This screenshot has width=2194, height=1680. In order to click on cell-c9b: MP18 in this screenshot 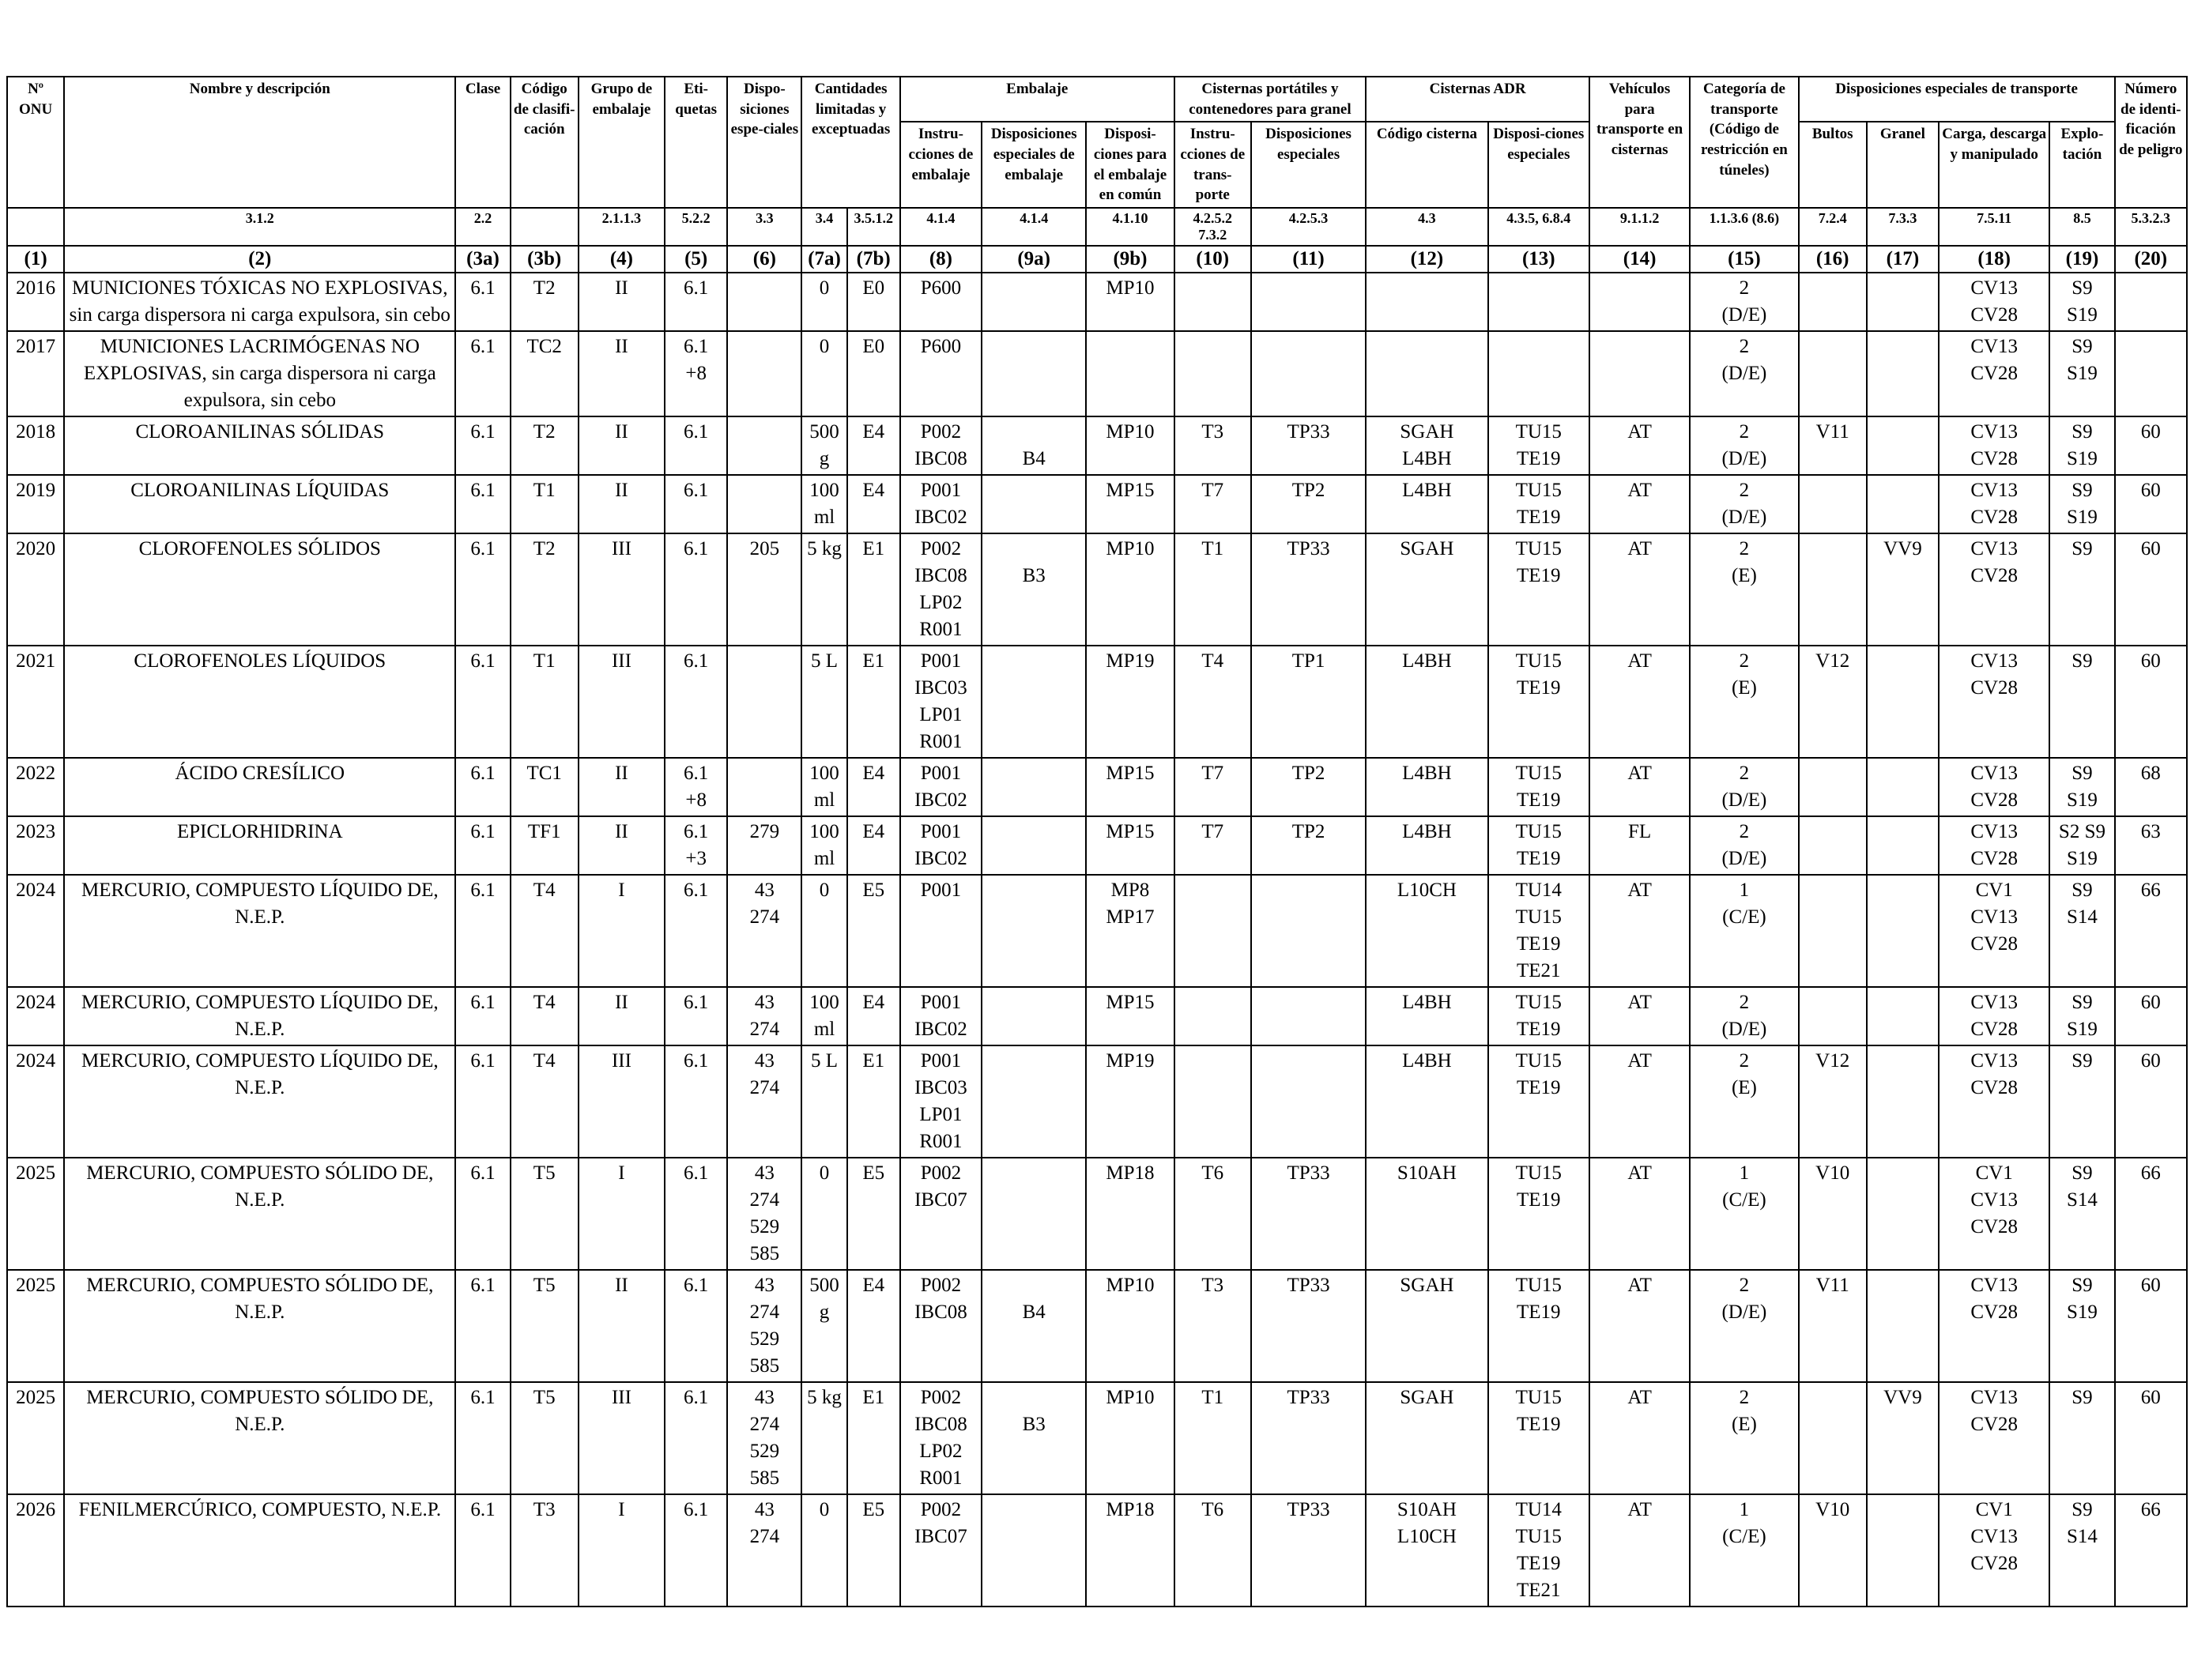, I will do `click(1130, 1550)`.